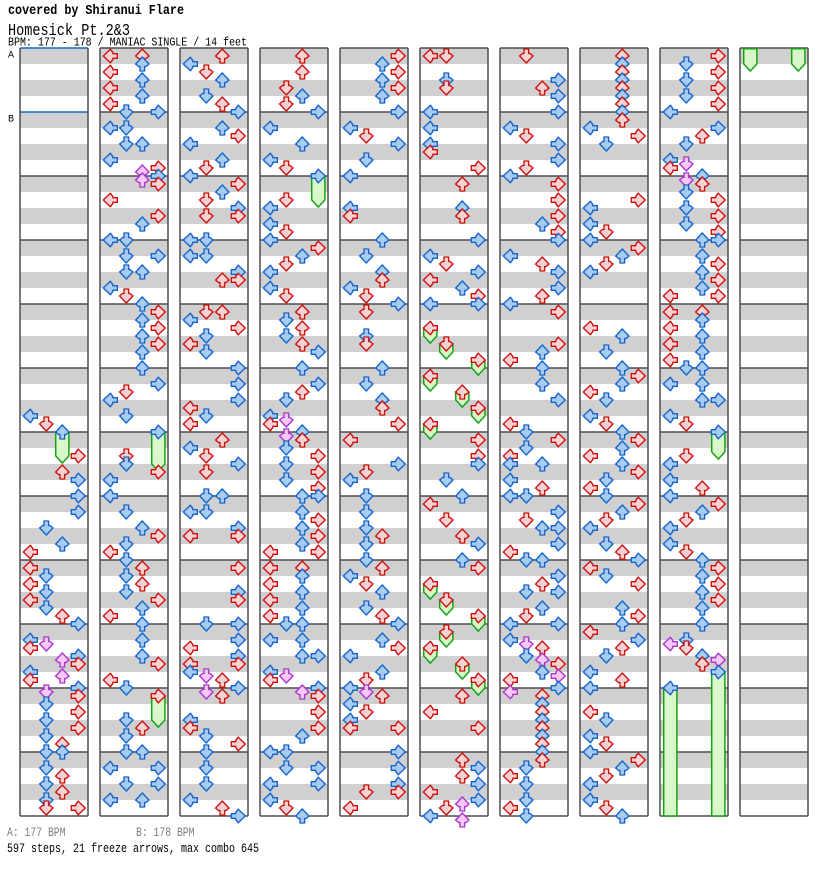 Image resolution: width=832 pixels, height=876 pixels. I want to click on svg-text:BPM: 177 - 178 / MANIAC SINGLE: BPM: 177 - 178 / MANIAC SINGLE / 14 feet, so click(127, 43).